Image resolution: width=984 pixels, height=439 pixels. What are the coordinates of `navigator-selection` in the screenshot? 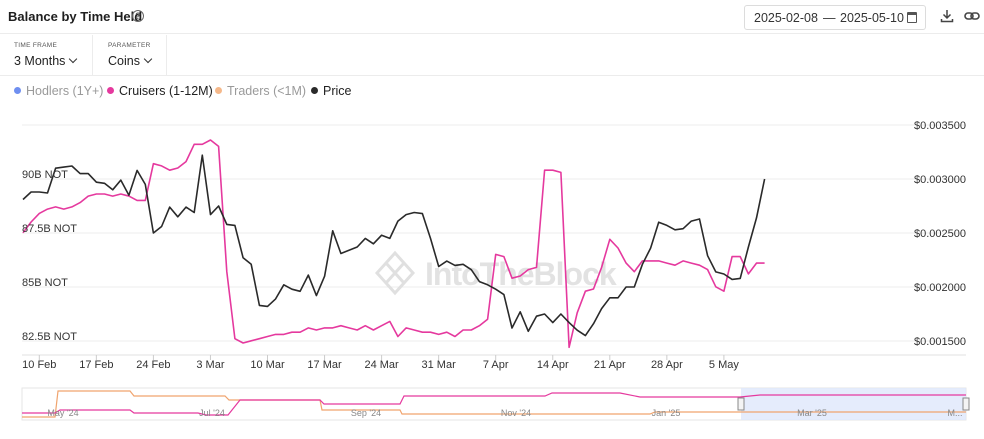 It's located at (853, 404).